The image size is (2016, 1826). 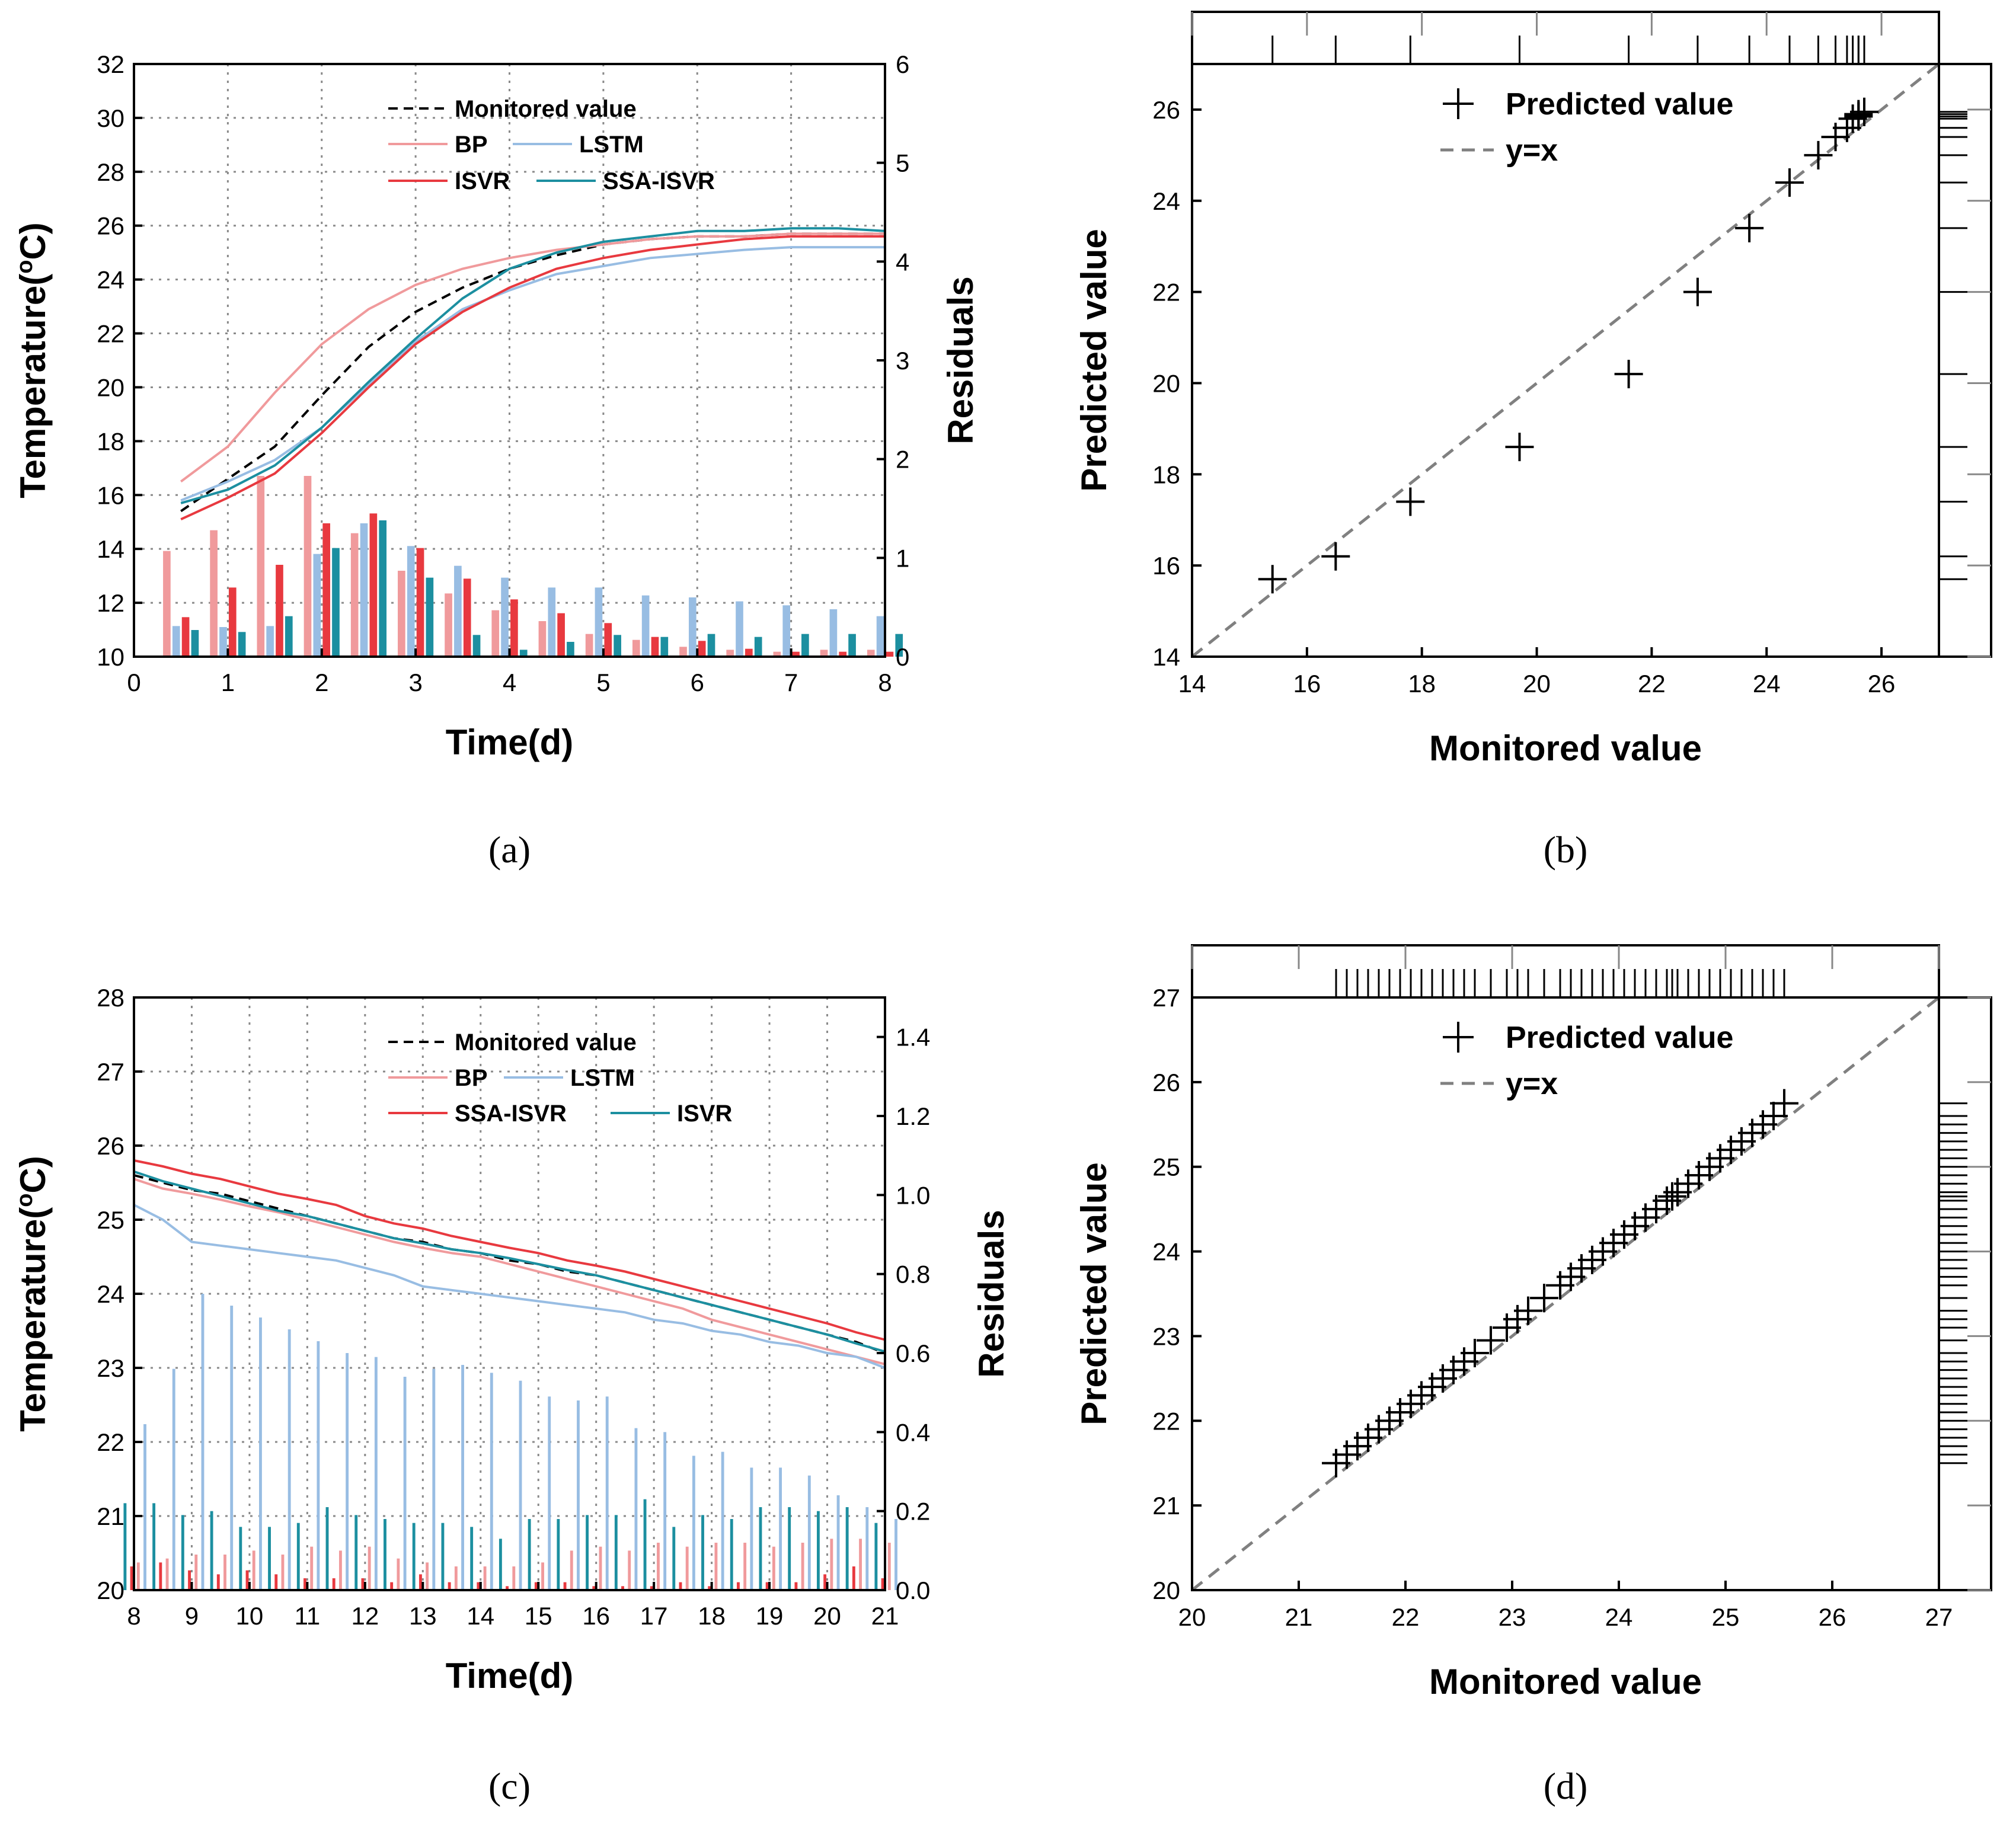 I want to click on legend-label: BP, so click(x=471, y=1078).